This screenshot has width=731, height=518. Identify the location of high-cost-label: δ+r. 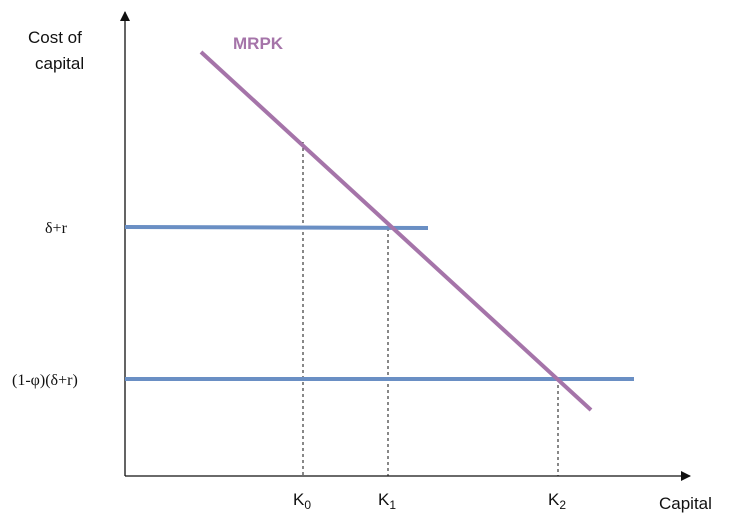
(56, 228).